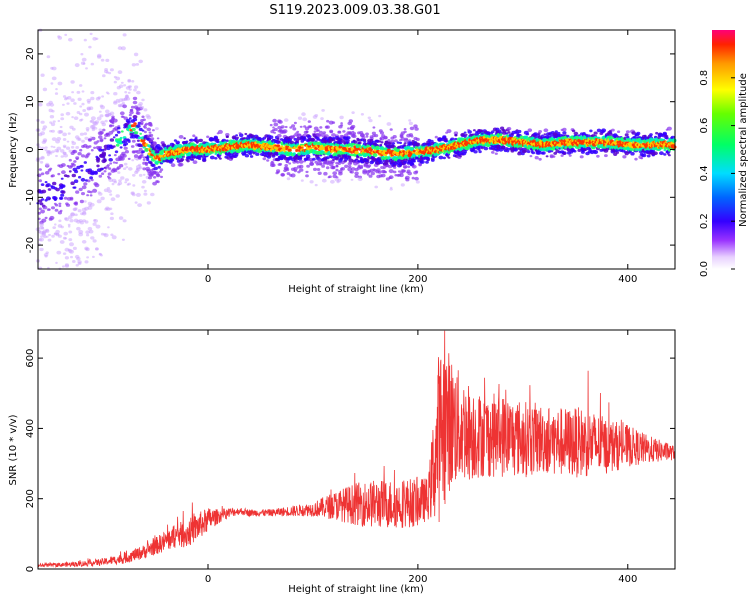 Image resolution: width=750 pixels, height=600 pixels. What do you see at coordinates (356, 289) in the screenshot?
I see `spectrogram-x-label: Height of straight line (km)` at bounding box center [356, 289].